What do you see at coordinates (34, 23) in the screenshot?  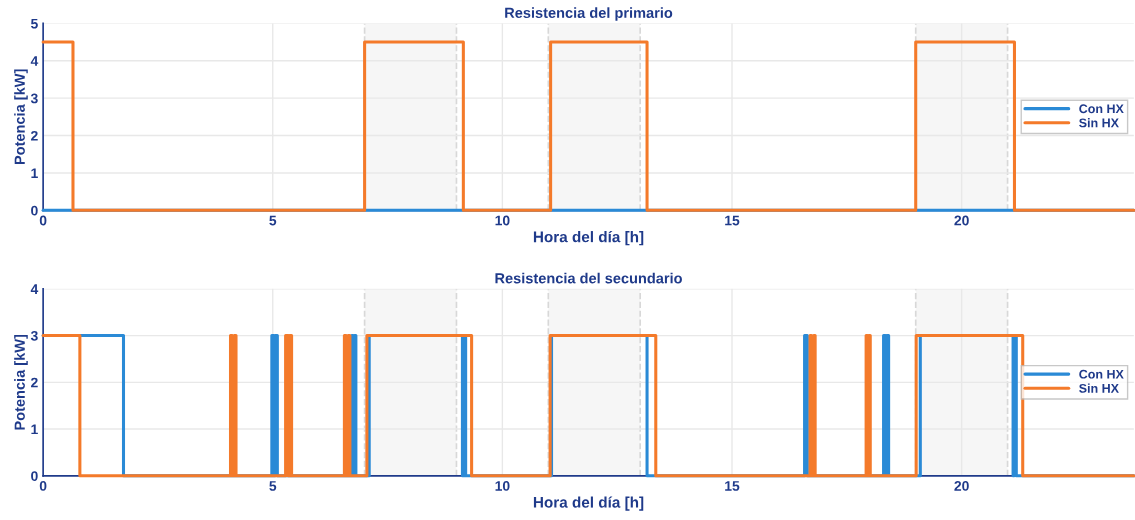 I see `y-tick-label: 5` at bounding box center [34, 23].